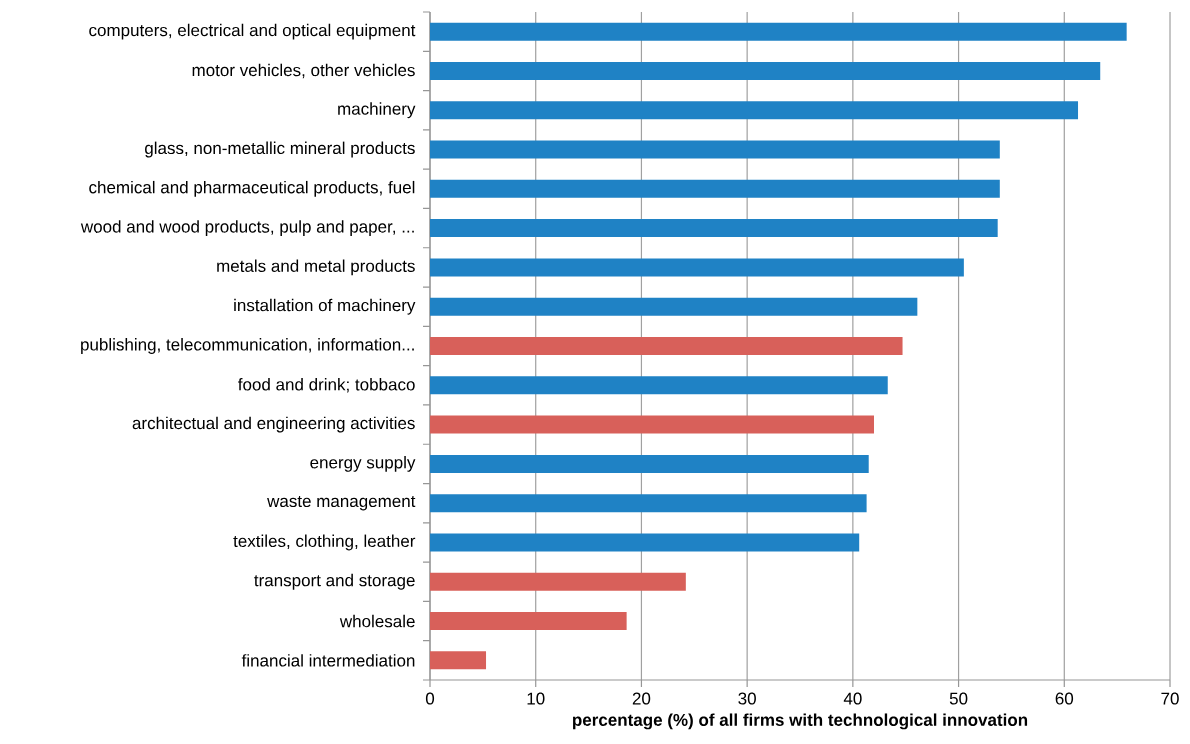 The height and width of the screenshot is (744, 1190). I want to click on y-tick-label: metals and metal products, so click(316, 267).